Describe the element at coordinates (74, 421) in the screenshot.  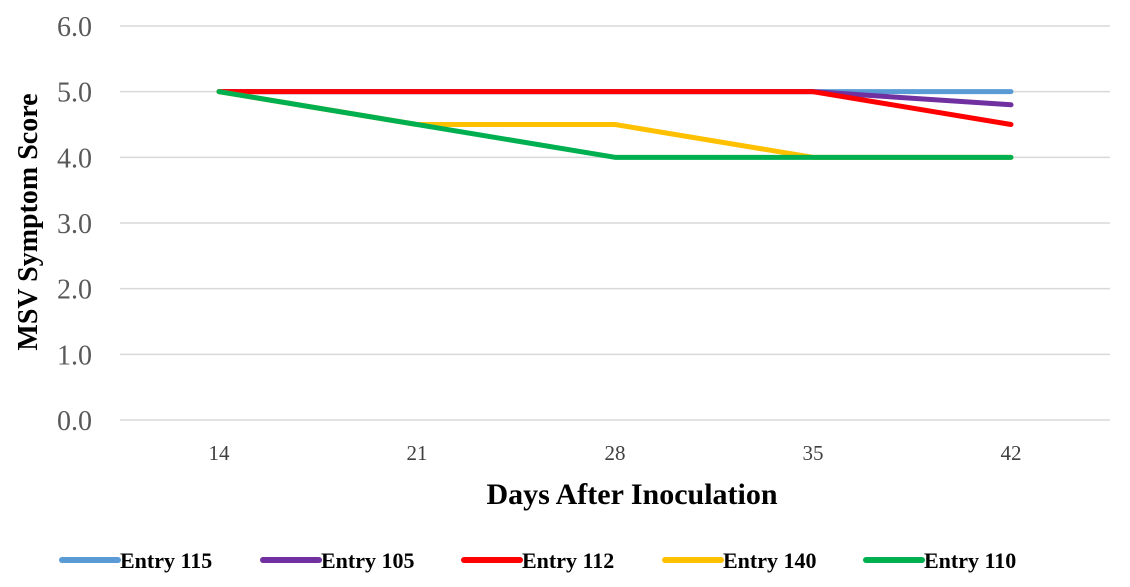
I see `y-tick-label: 0.0` at that location.